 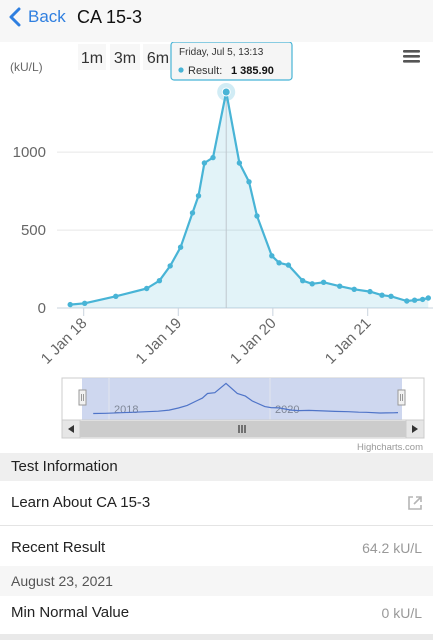 I want to click on section-title: Test Information, so click(x=64, y=466).